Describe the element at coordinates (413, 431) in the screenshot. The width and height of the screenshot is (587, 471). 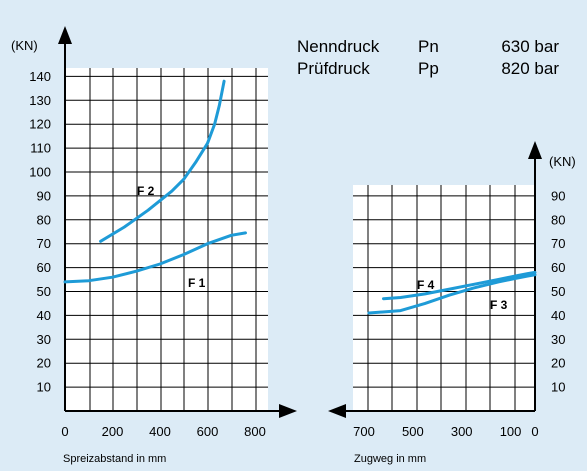
I see `right-xtick-label: 500` at that location.